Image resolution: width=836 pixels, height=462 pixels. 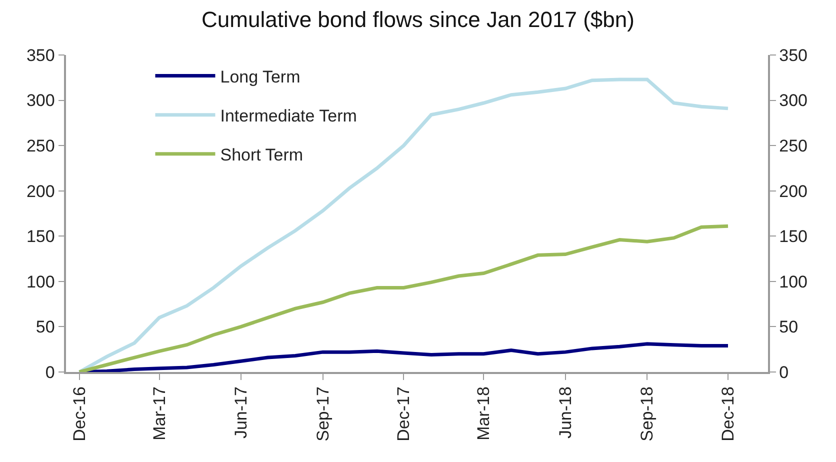 What do you see at coordinates (322, 414) in the screenshot?
I see `x-tick-label: Sep-17` at bounding box center [322, 414].